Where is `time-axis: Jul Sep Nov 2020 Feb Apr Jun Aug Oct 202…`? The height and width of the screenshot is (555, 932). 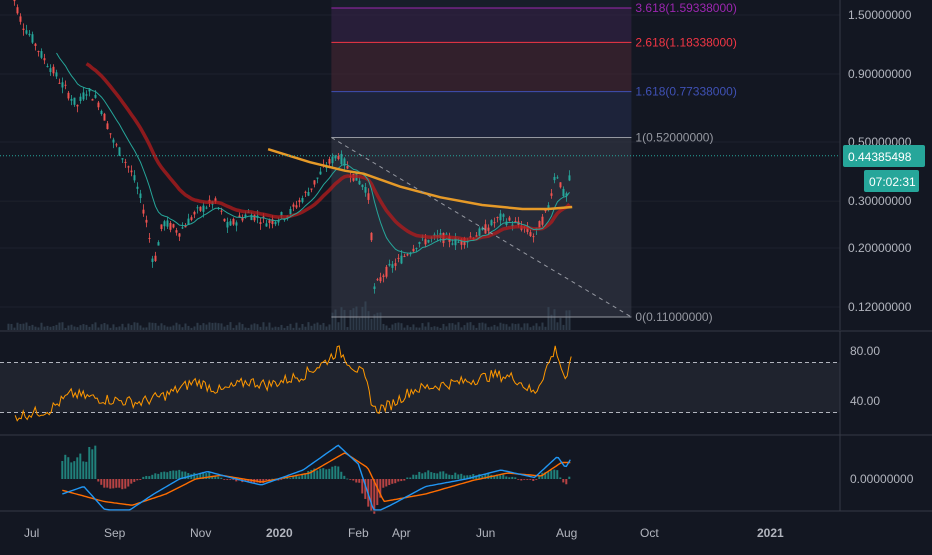 time-axis: Jul Sep Nov 2020 Feb Apr Jun Aug Oct 202… is located at coordinates (466, 525).